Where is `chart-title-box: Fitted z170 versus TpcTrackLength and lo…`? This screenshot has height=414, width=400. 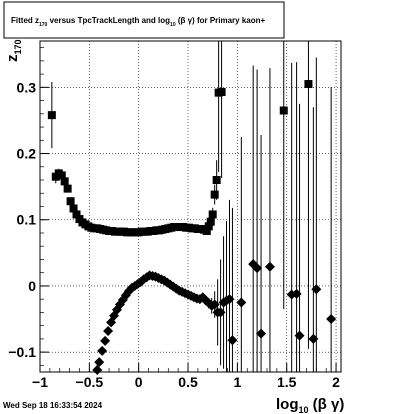
chart-title-box: Fitted z170 versus TpcTrackLength and lo… is located at coordinates (144, 20).